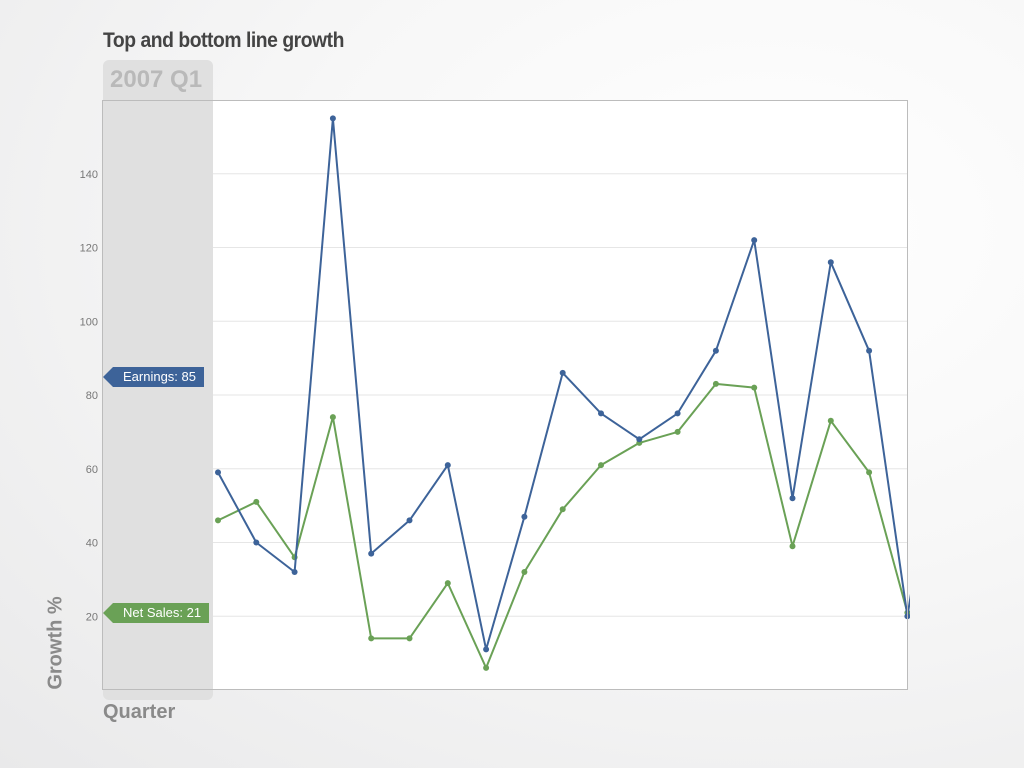  Describe the element at coordinates (89, 322) in the screenshot. I see `y-tick-label: 100` at that location.